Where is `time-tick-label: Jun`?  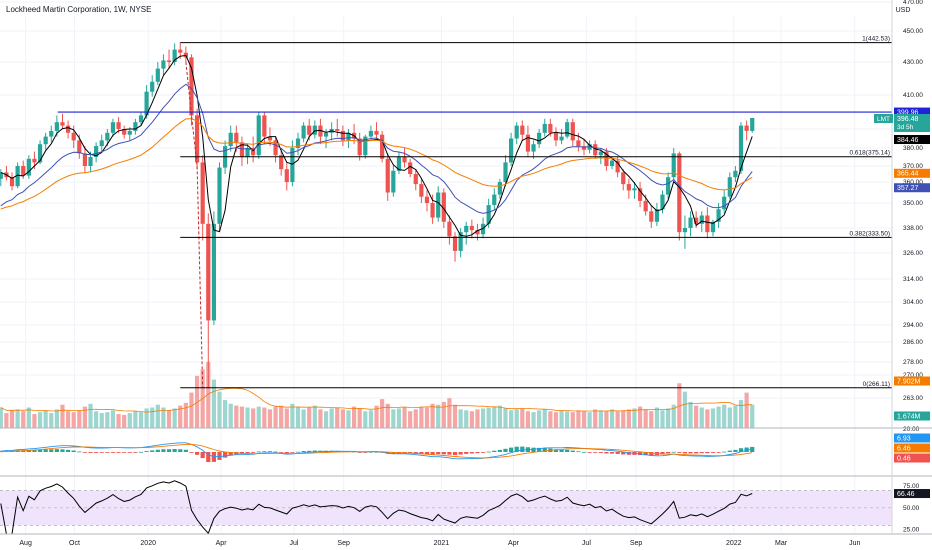 time-tick-label: Jun is located at coordinates (854, 543).